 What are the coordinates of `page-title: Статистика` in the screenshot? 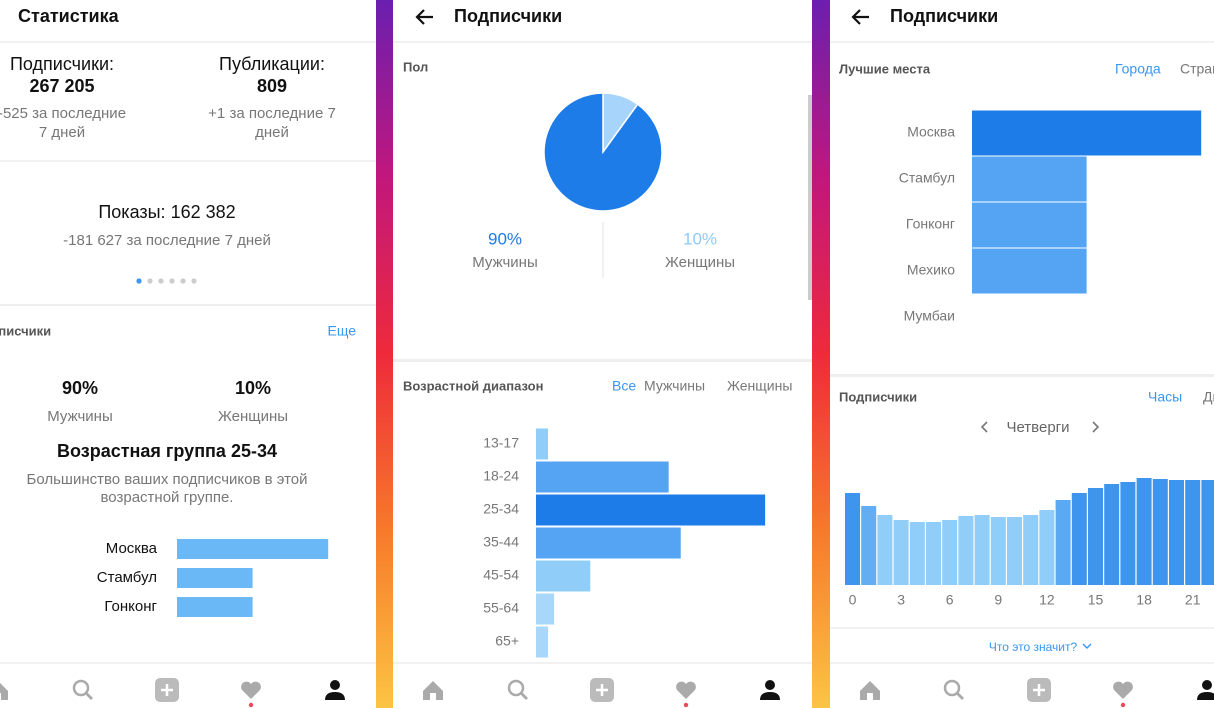 It's located at (69, 16).